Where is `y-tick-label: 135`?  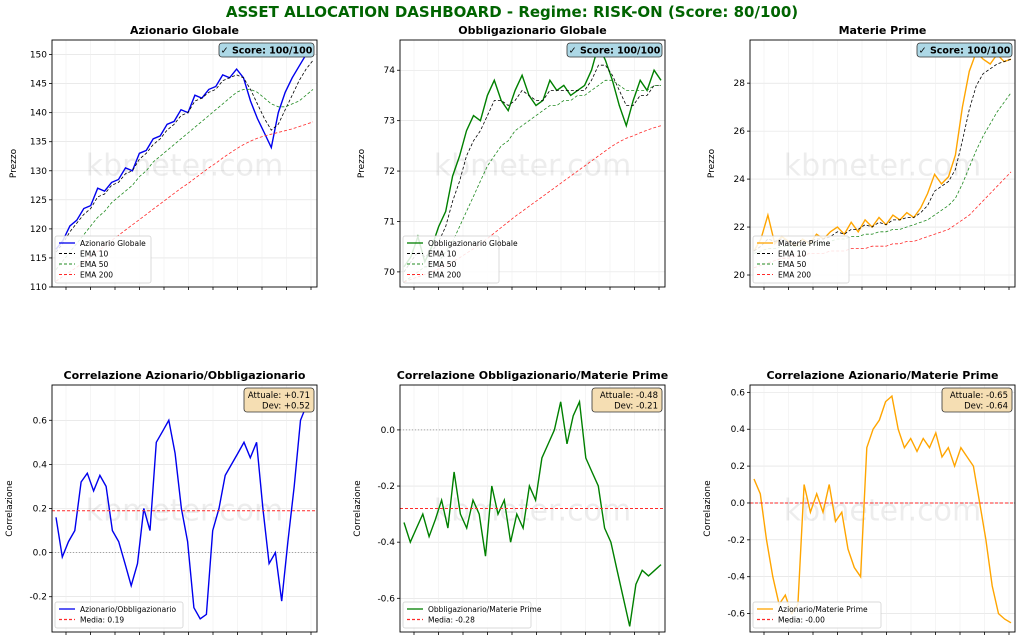 y-tick-label: 135 is located at coordinates (38, 143).